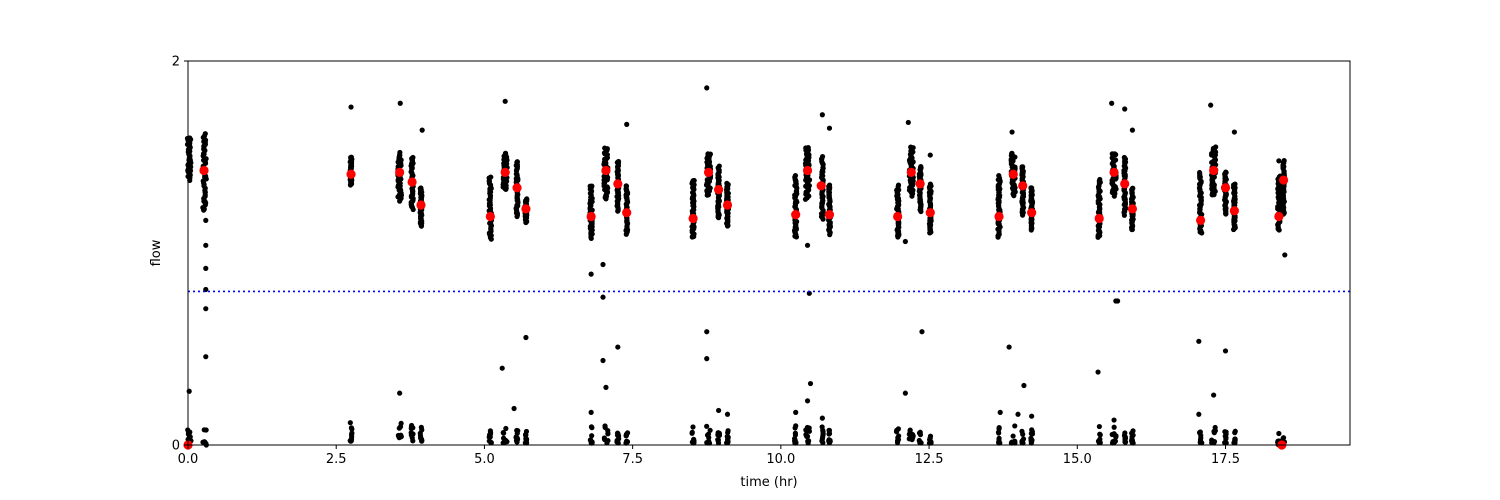 This screenshot has height=500, width=1500. Describe the element at coordinates (176, 446) in the screenshot. I see `y-tick-label: 0` at that location.